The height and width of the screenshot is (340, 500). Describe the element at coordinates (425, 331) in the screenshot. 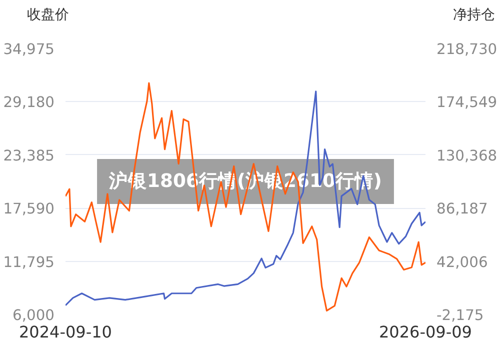

I see `x-tick-label: 2026-09-09` at that location.